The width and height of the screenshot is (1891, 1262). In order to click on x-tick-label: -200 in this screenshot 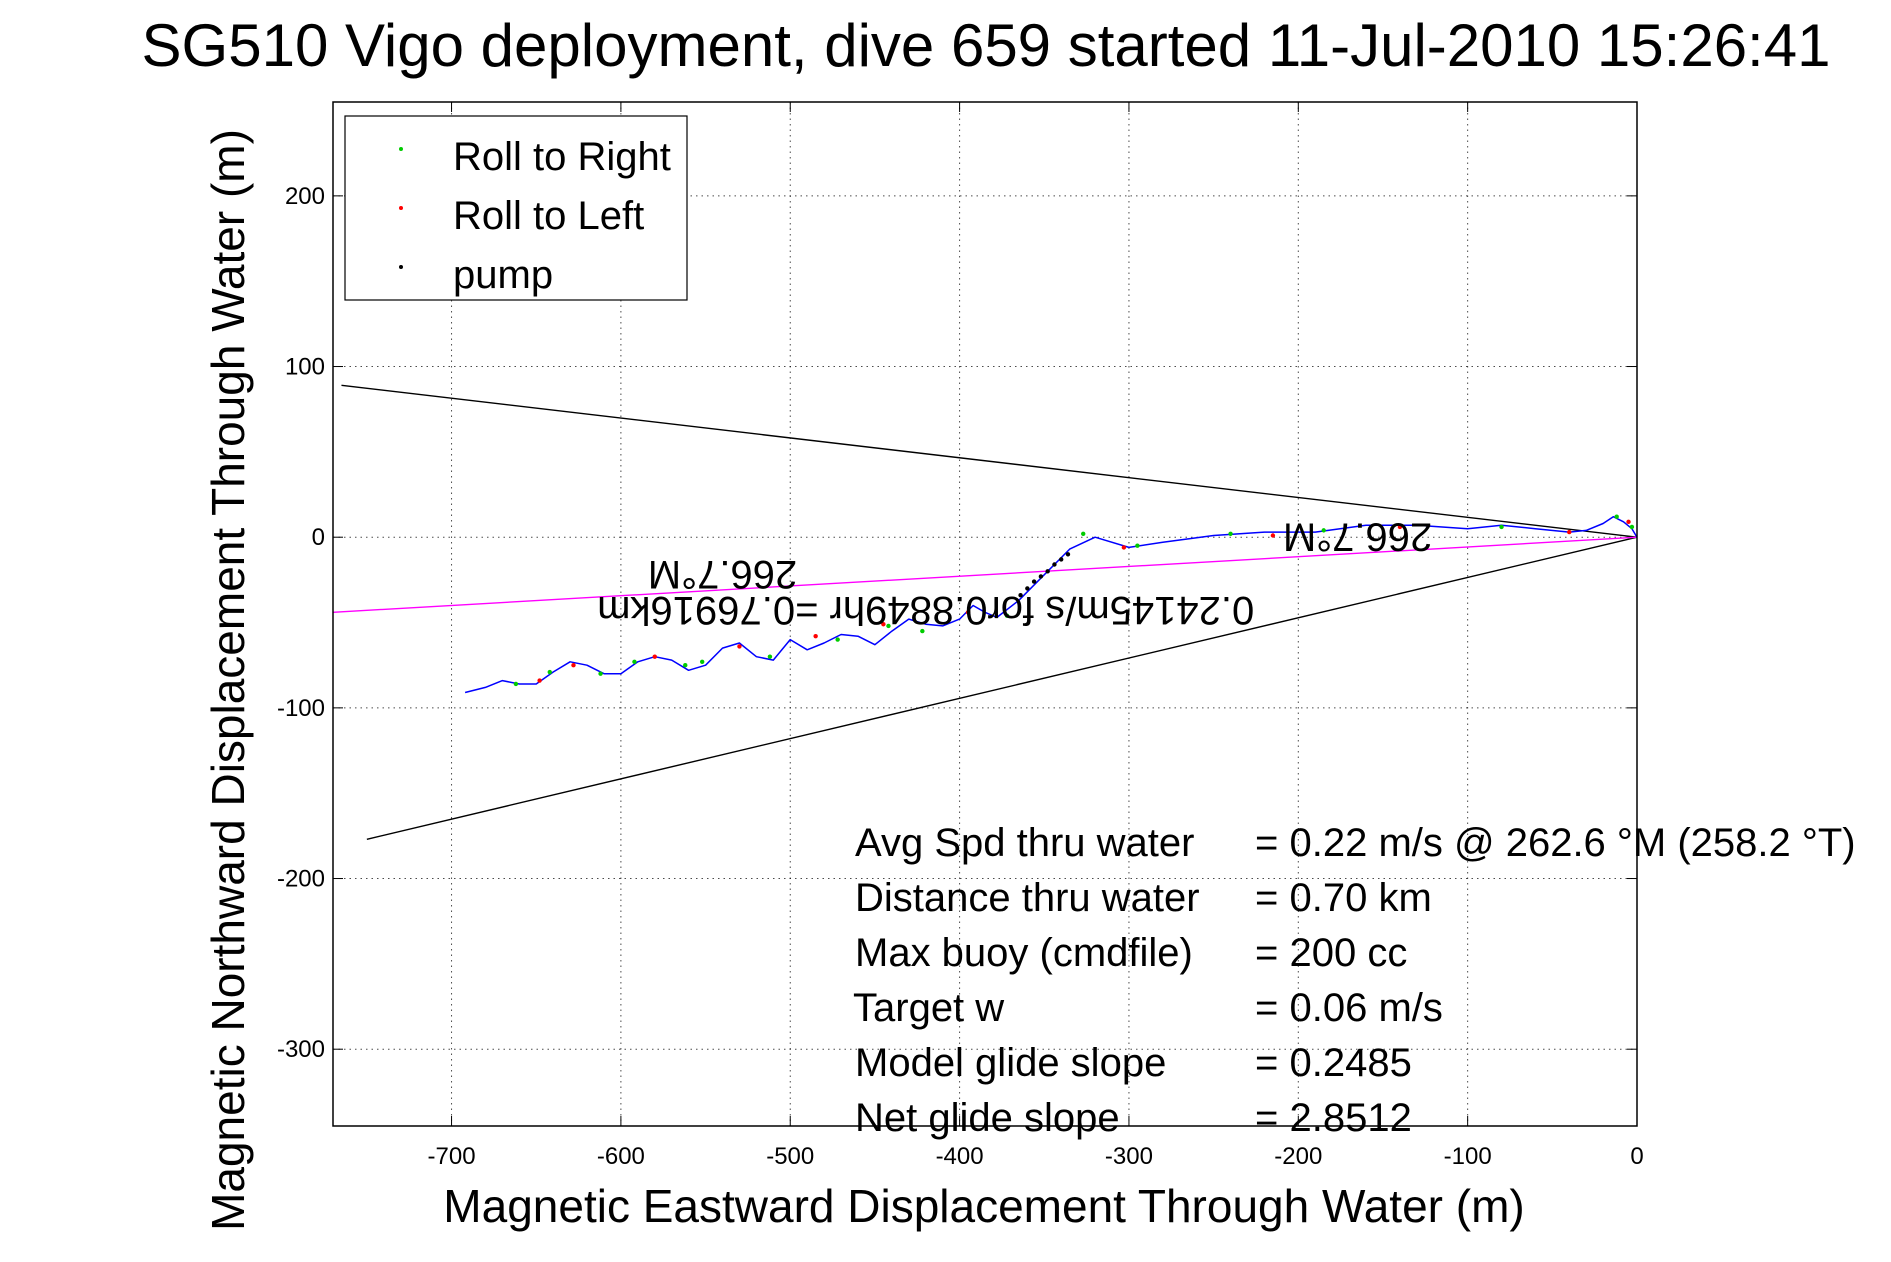, I will do `click(1298, 1156)`.